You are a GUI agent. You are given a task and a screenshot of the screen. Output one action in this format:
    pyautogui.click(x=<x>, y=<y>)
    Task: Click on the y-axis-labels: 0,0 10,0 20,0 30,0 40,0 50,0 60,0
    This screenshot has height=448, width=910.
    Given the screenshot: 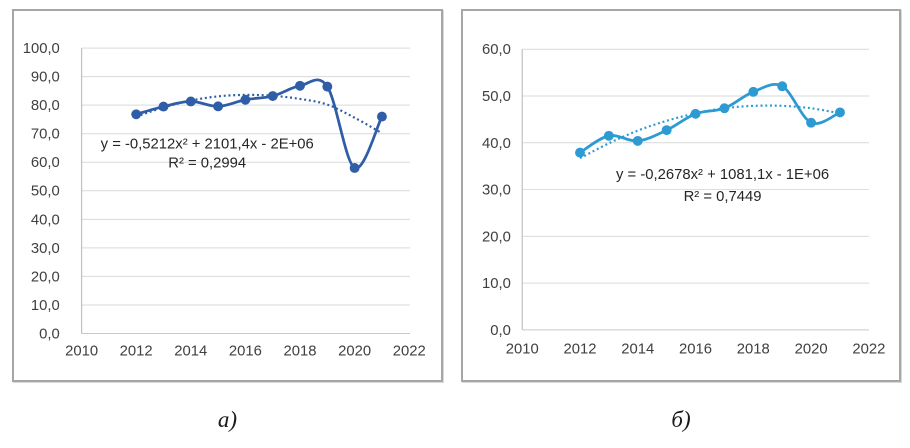 What is the action you would take?
    pyautogui.click(x=496, y=190)
    